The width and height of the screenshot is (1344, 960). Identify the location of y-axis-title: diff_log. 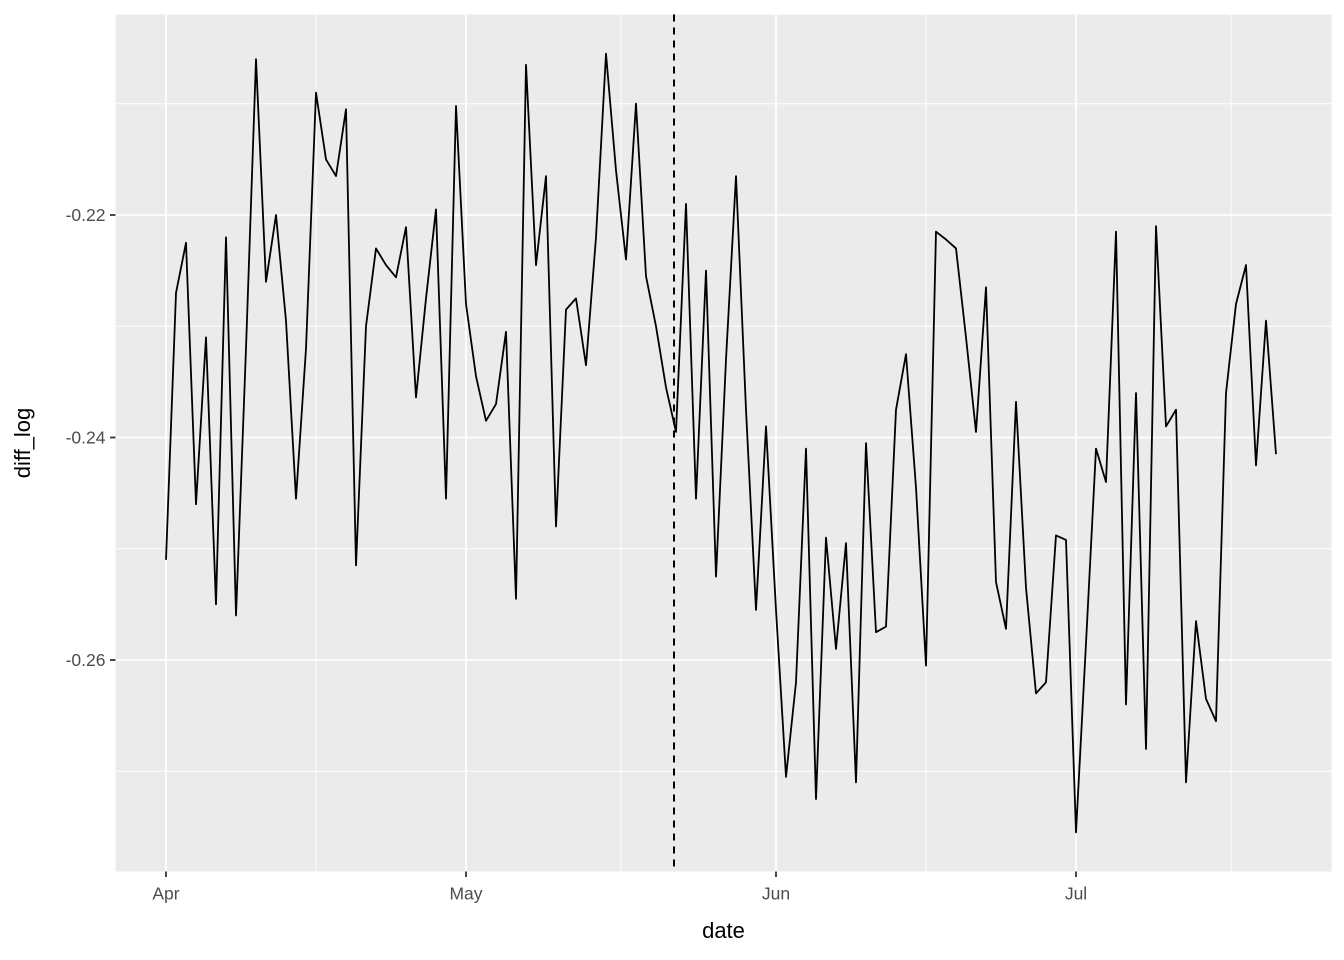
(22, 443).